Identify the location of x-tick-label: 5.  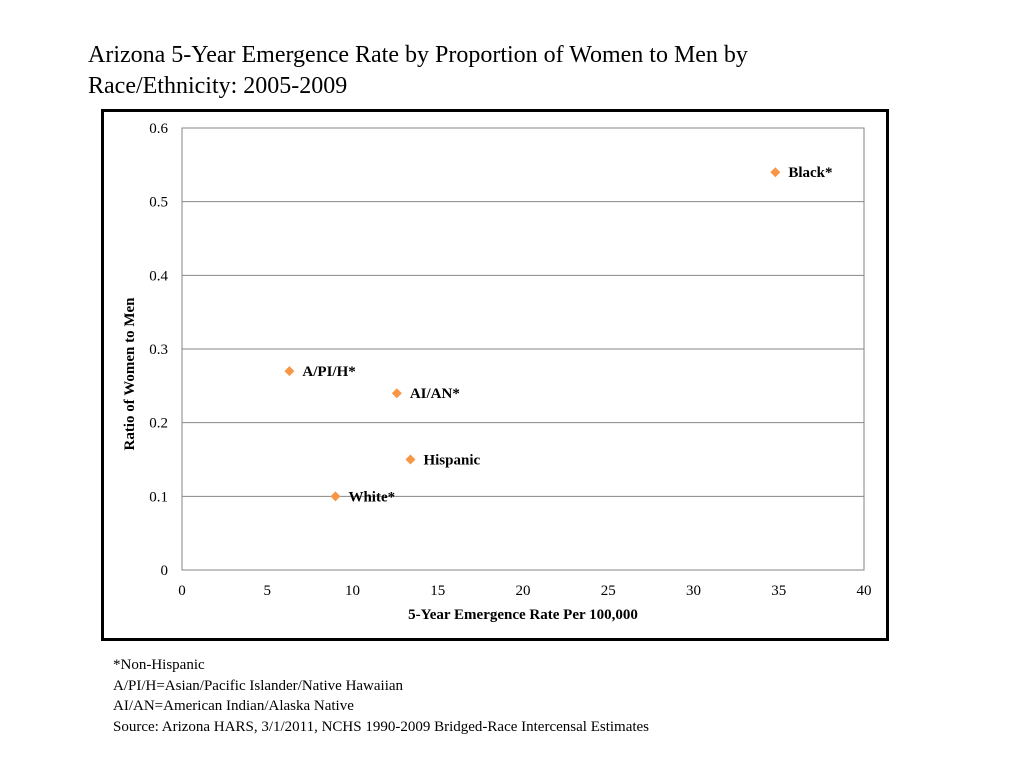
(268, 591).